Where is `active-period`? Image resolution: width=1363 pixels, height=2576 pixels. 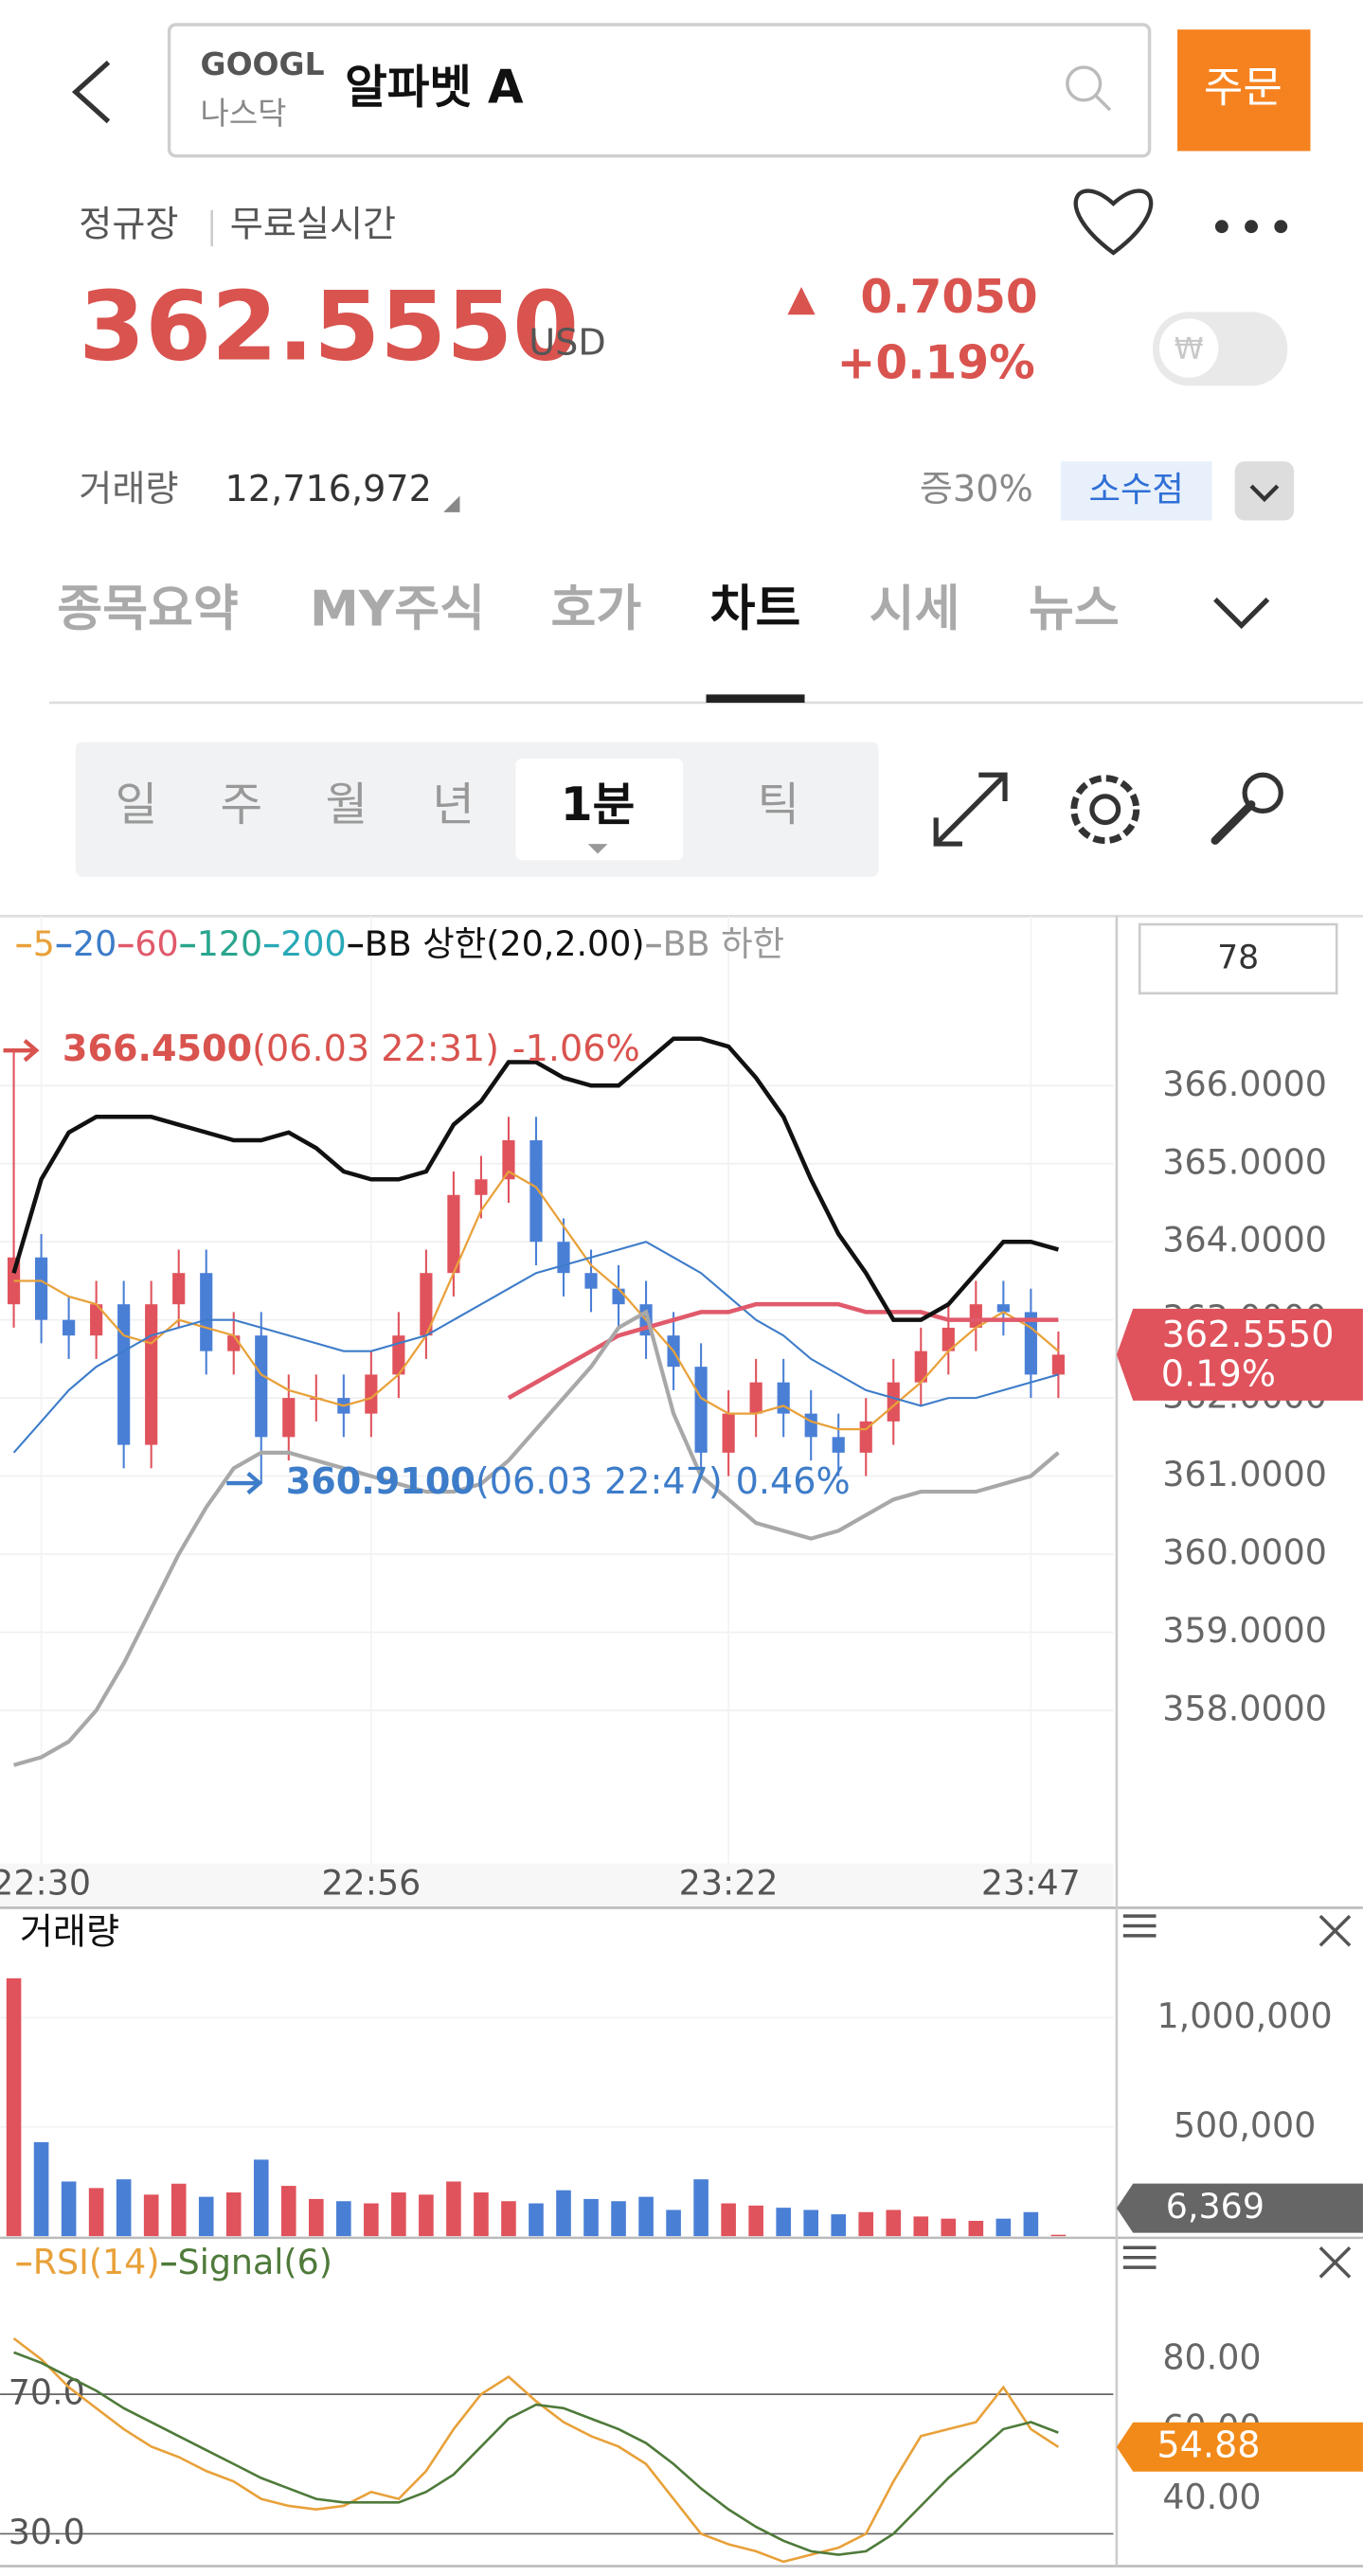
active-period is located at coordinates (599, 809).